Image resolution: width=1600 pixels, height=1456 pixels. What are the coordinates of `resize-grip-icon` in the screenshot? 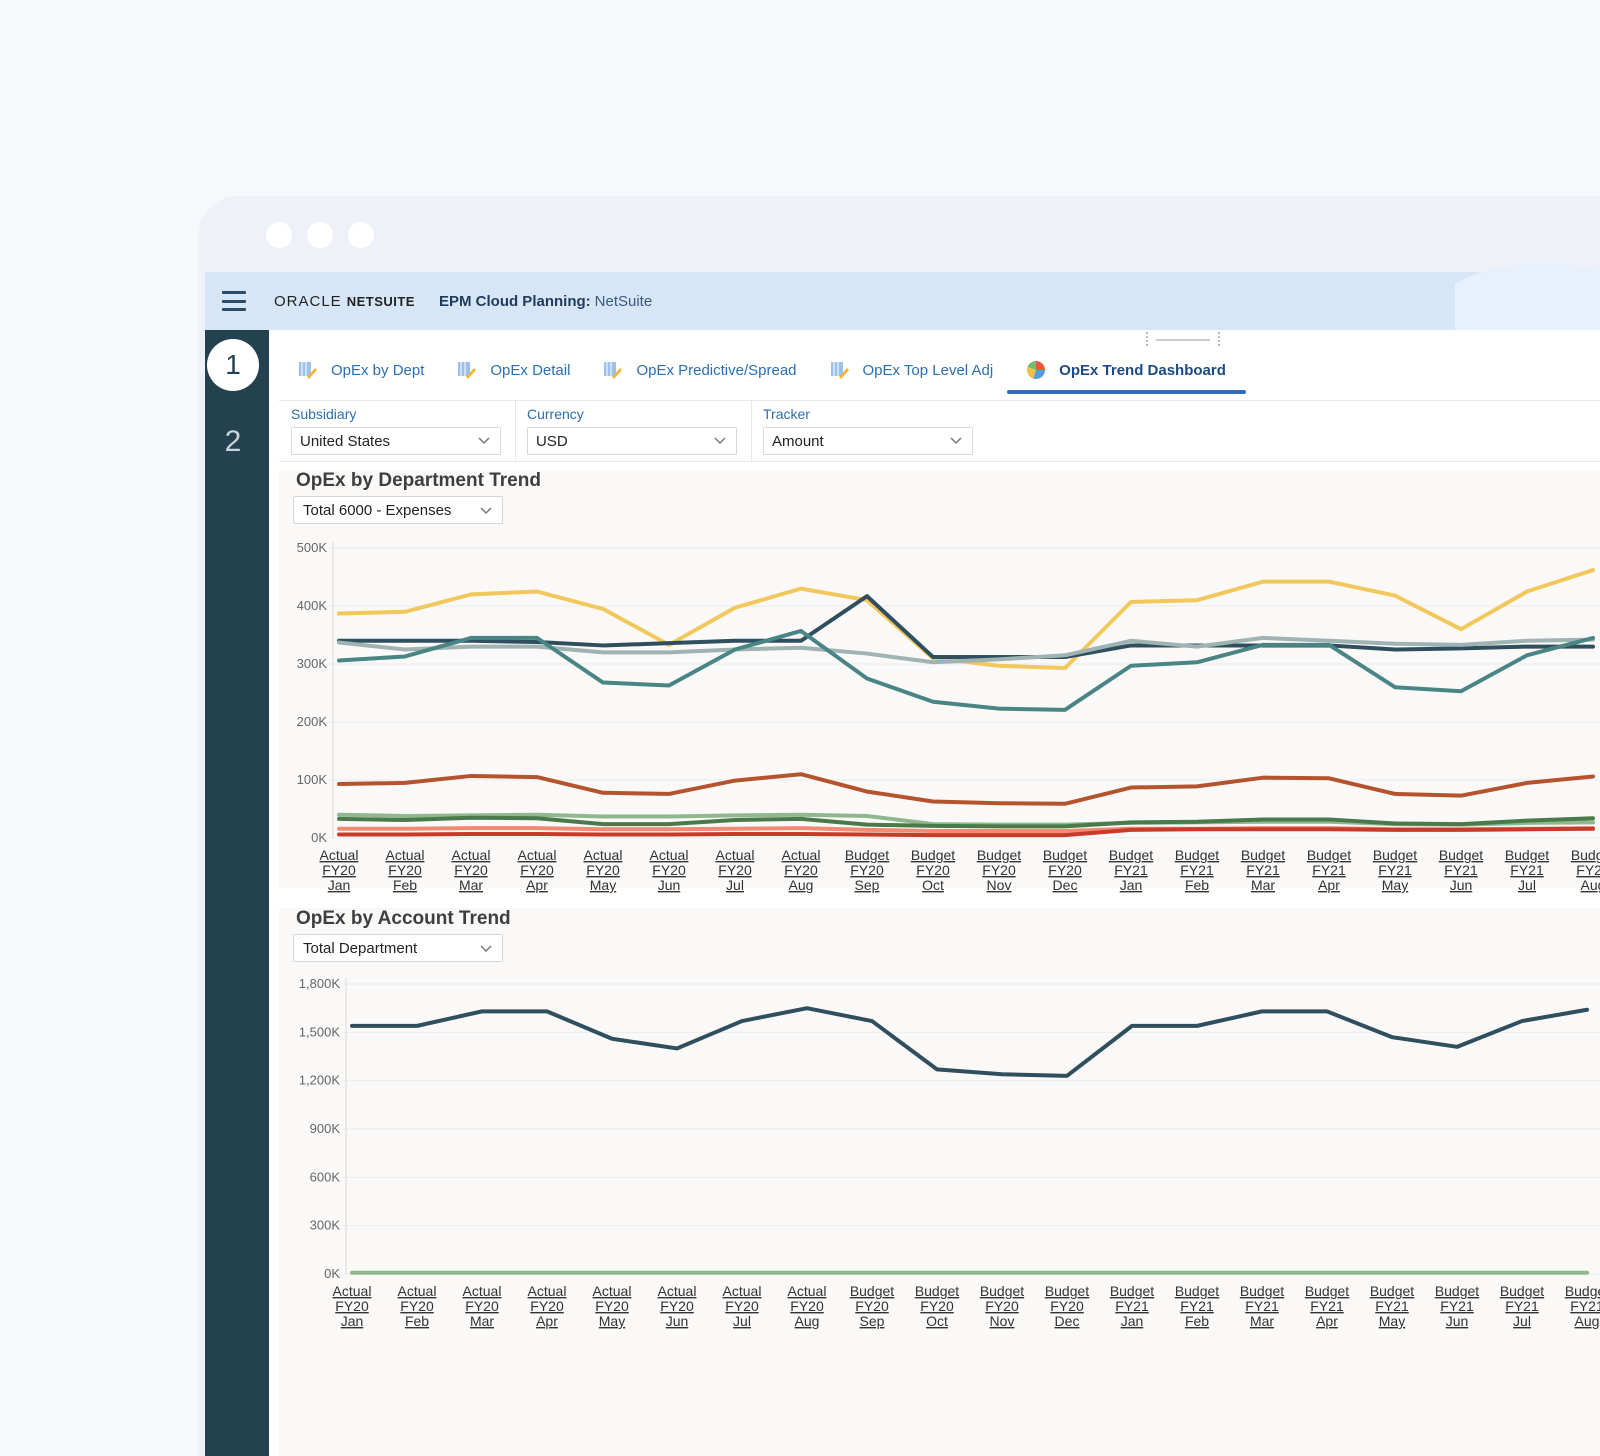 It's located at (1183, 339).